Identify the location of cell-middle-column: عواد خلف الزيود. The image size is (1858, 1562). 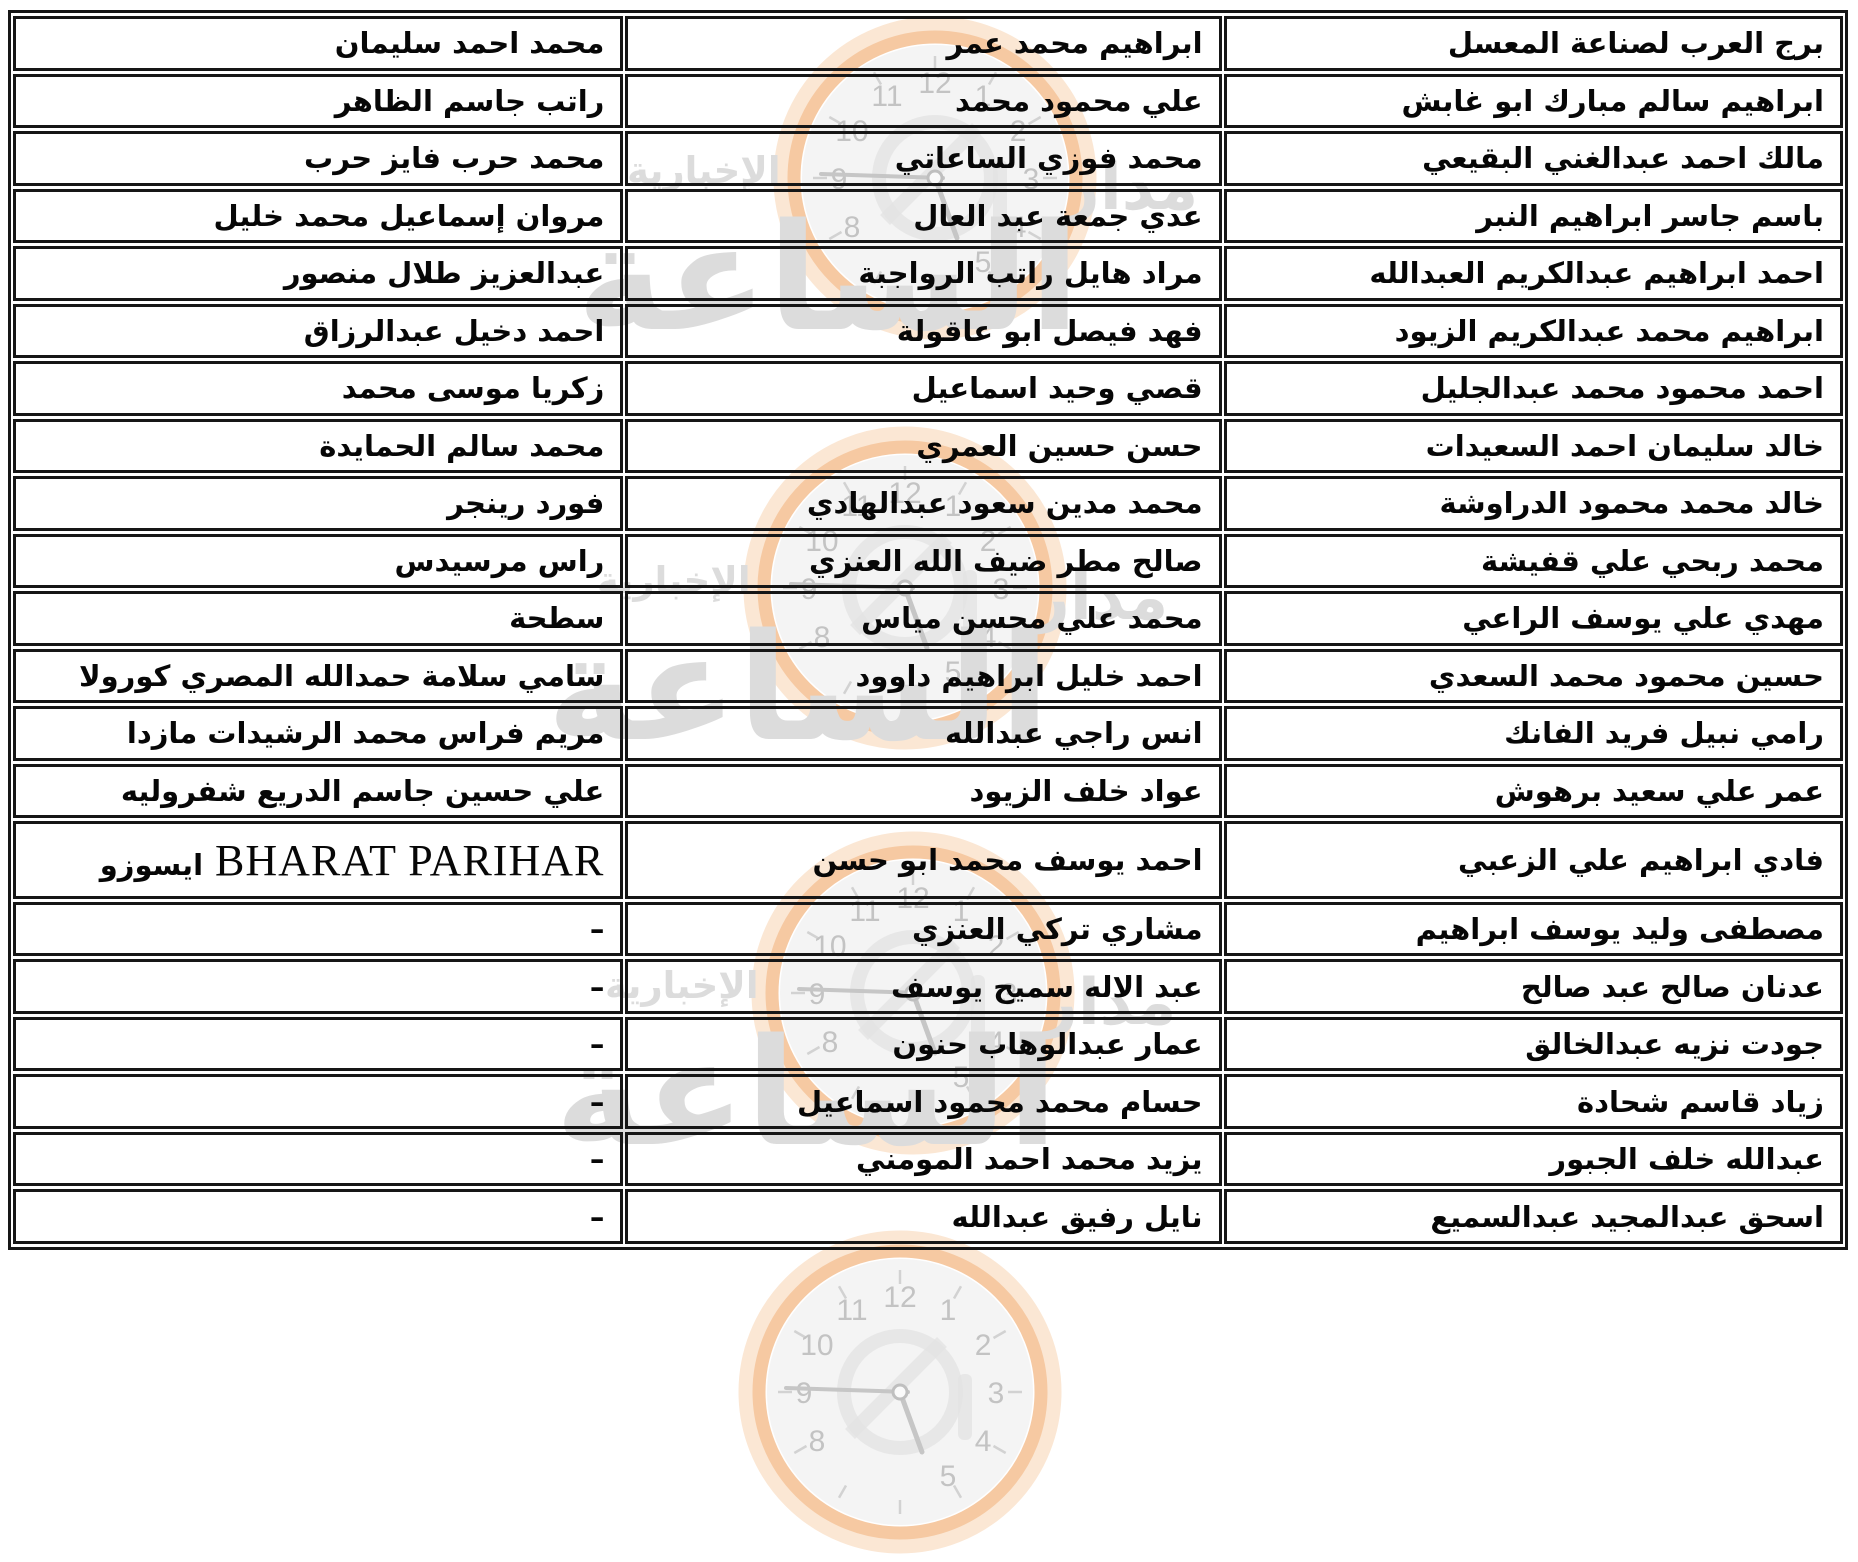
(923, 791).